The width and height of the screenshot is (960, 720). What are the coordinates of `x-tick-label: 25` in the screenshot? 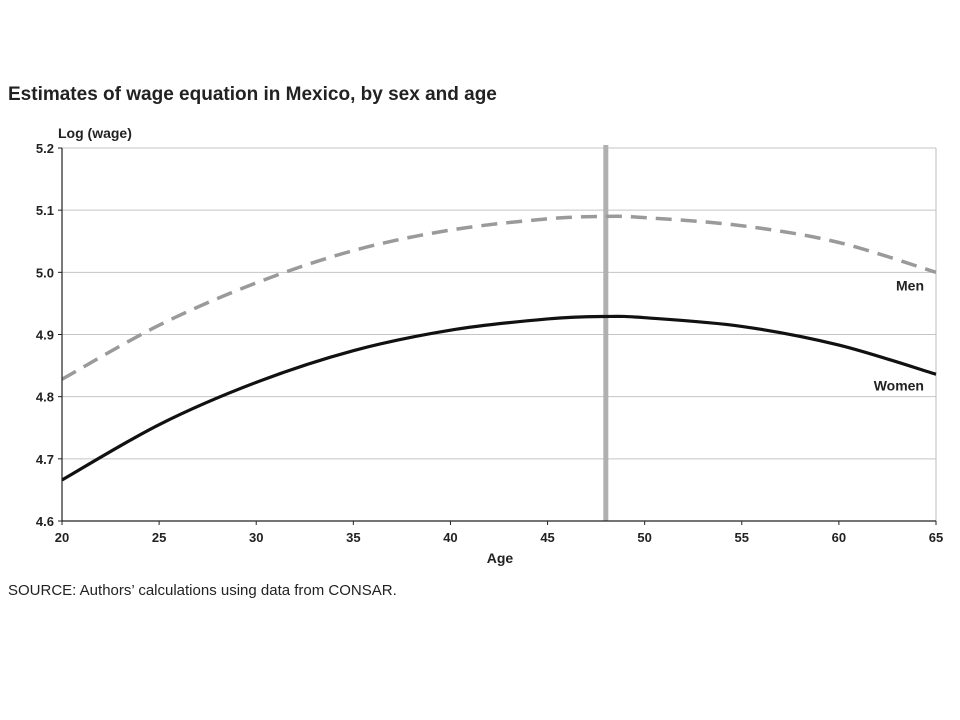 It's located at (159, 537).